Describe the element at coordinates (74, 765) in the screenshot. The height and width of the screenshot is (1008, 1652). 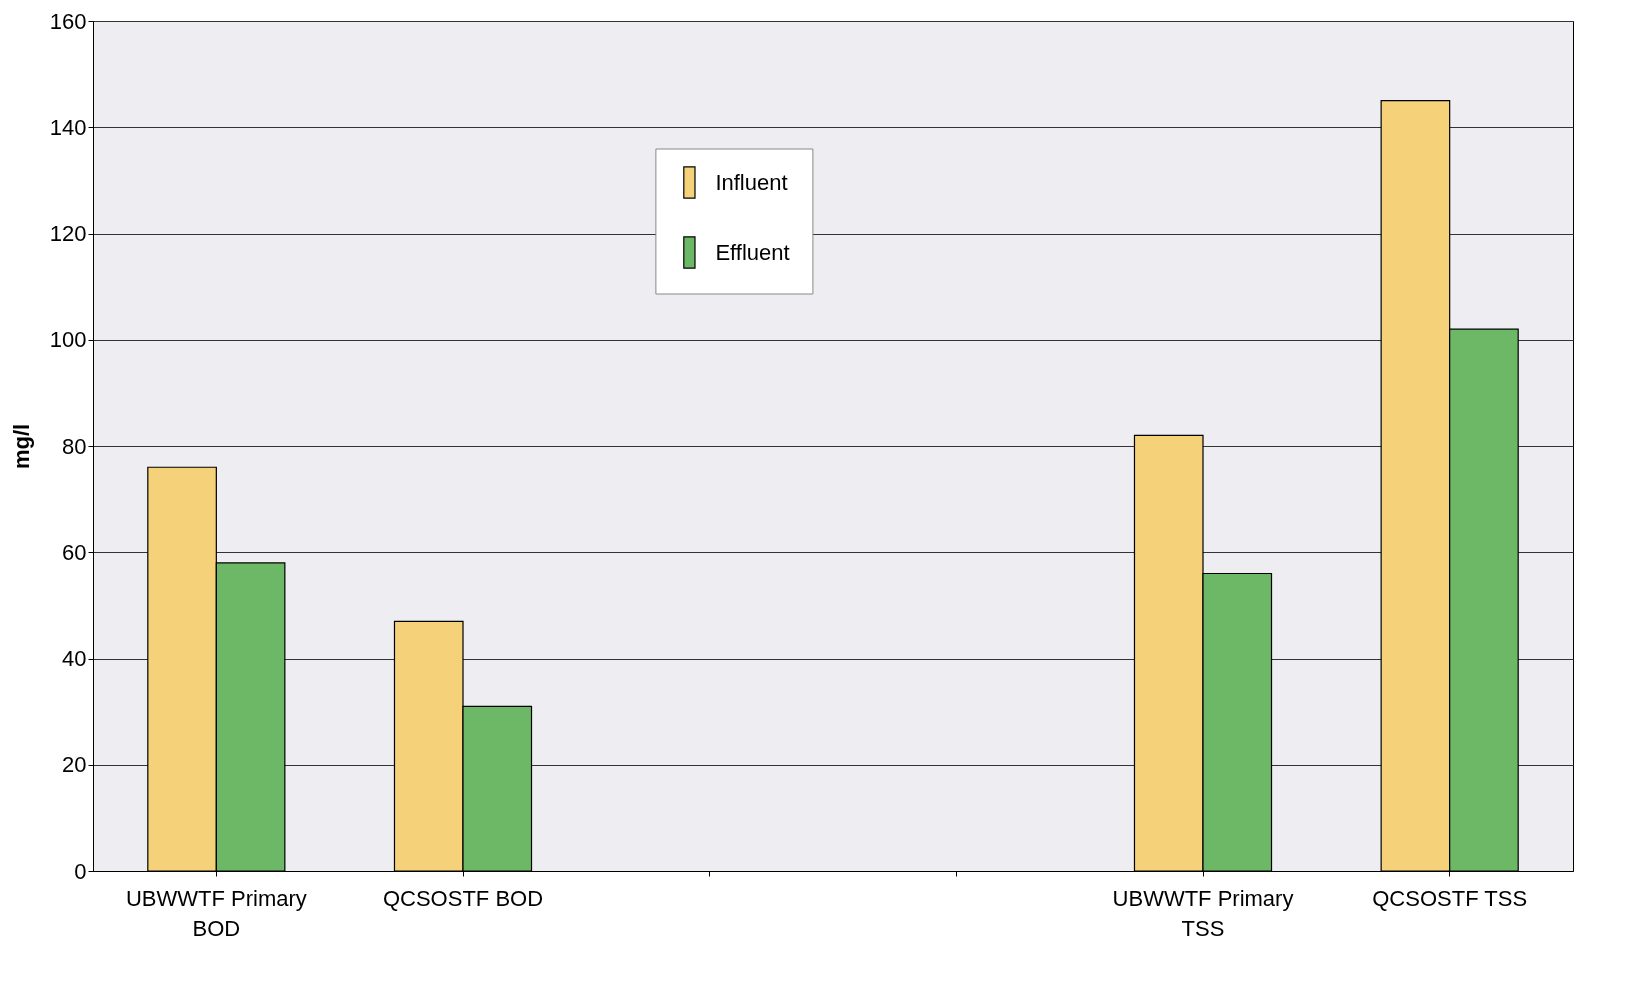
I see `y-tick-label: 20` at that location.